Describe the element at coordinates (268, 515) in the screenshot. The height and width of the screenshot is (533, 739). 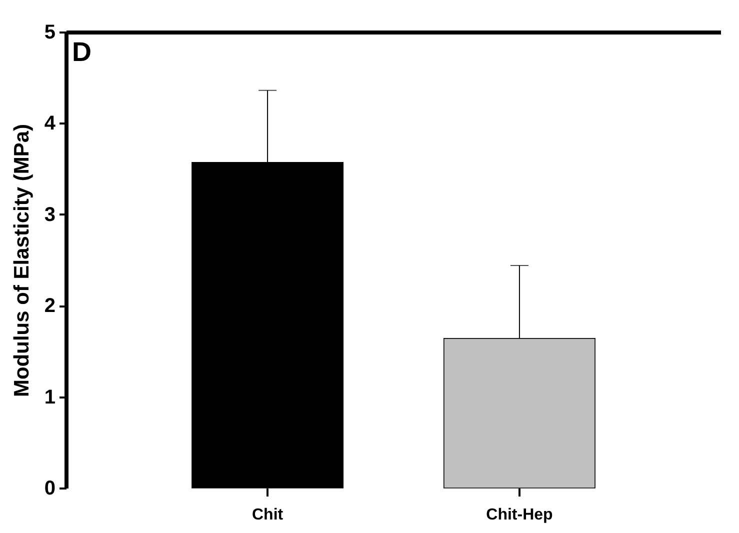
I see `x-tick-label: Chit` at that location.